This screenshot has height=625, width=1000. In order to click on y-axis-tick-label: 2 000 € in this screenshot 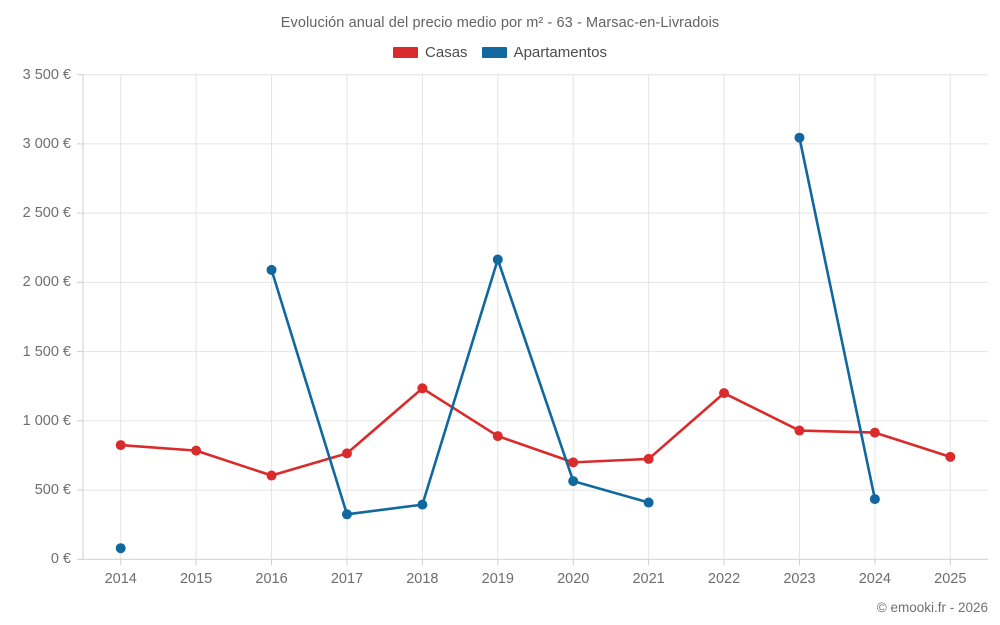, I will do `click(46, 282)`.